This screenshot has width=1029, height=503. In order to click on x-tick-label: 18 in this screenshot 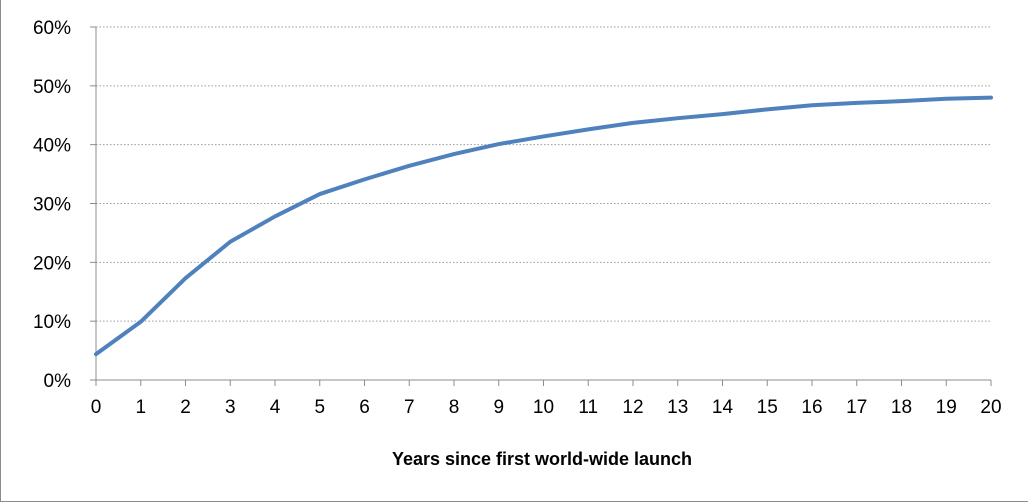, I will do `click(901, 407)`.